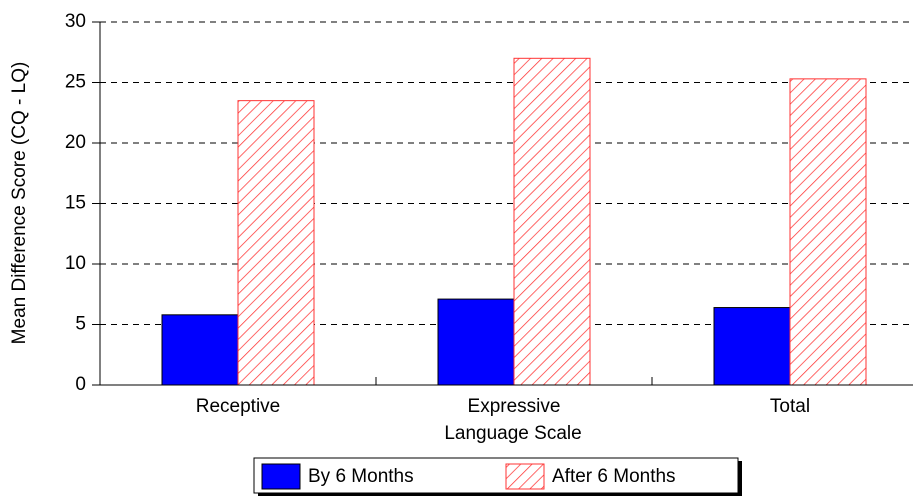  What do you see at coordinates (75, 82) in the screenshot?
I see `y-tick-label: 25` at bounding box center [75, 82].